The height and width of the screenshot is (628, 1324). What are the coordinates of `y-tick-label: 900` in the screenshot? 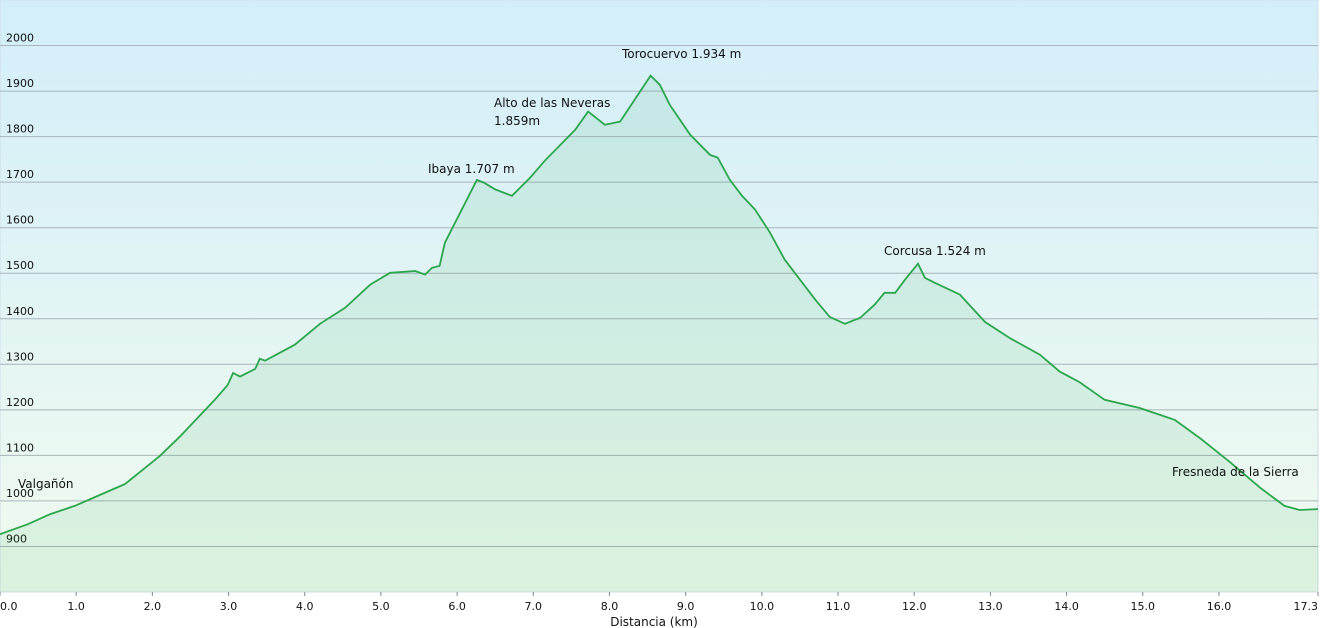 It's located at (16, 538).